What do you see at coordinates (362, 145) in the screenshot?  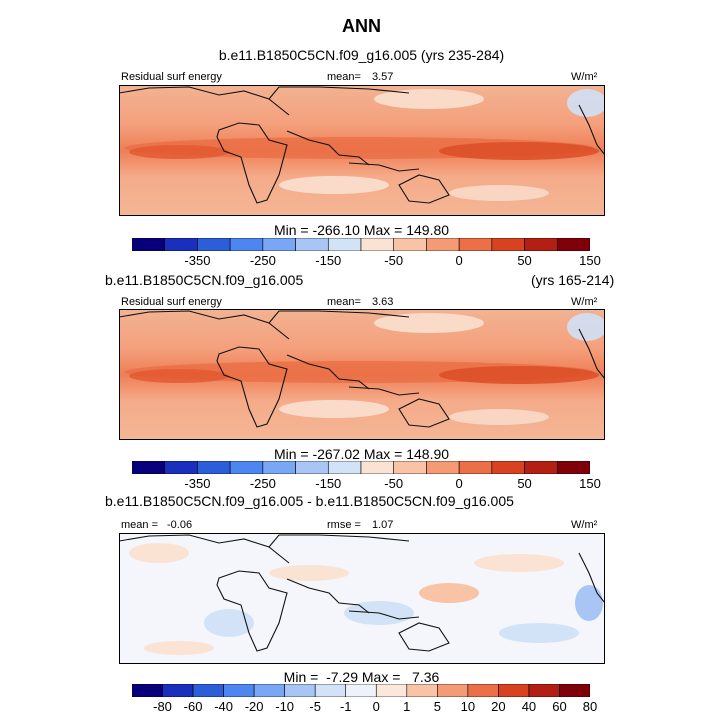 I see `panel1-coastlines` at bounding box center [362, 145].